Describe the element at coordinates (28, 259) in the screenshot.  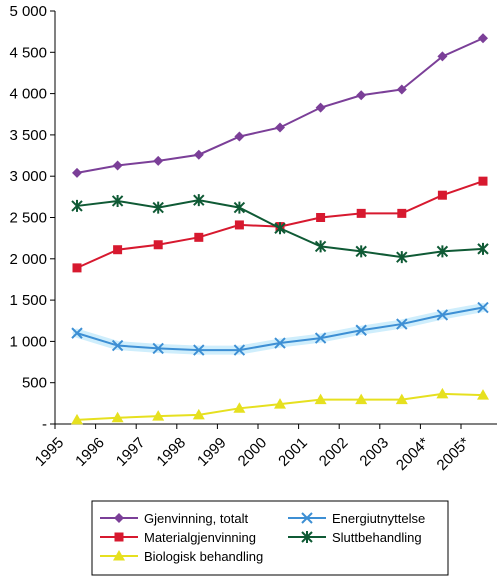
I see `y-tick-label: 2 000` at that location.